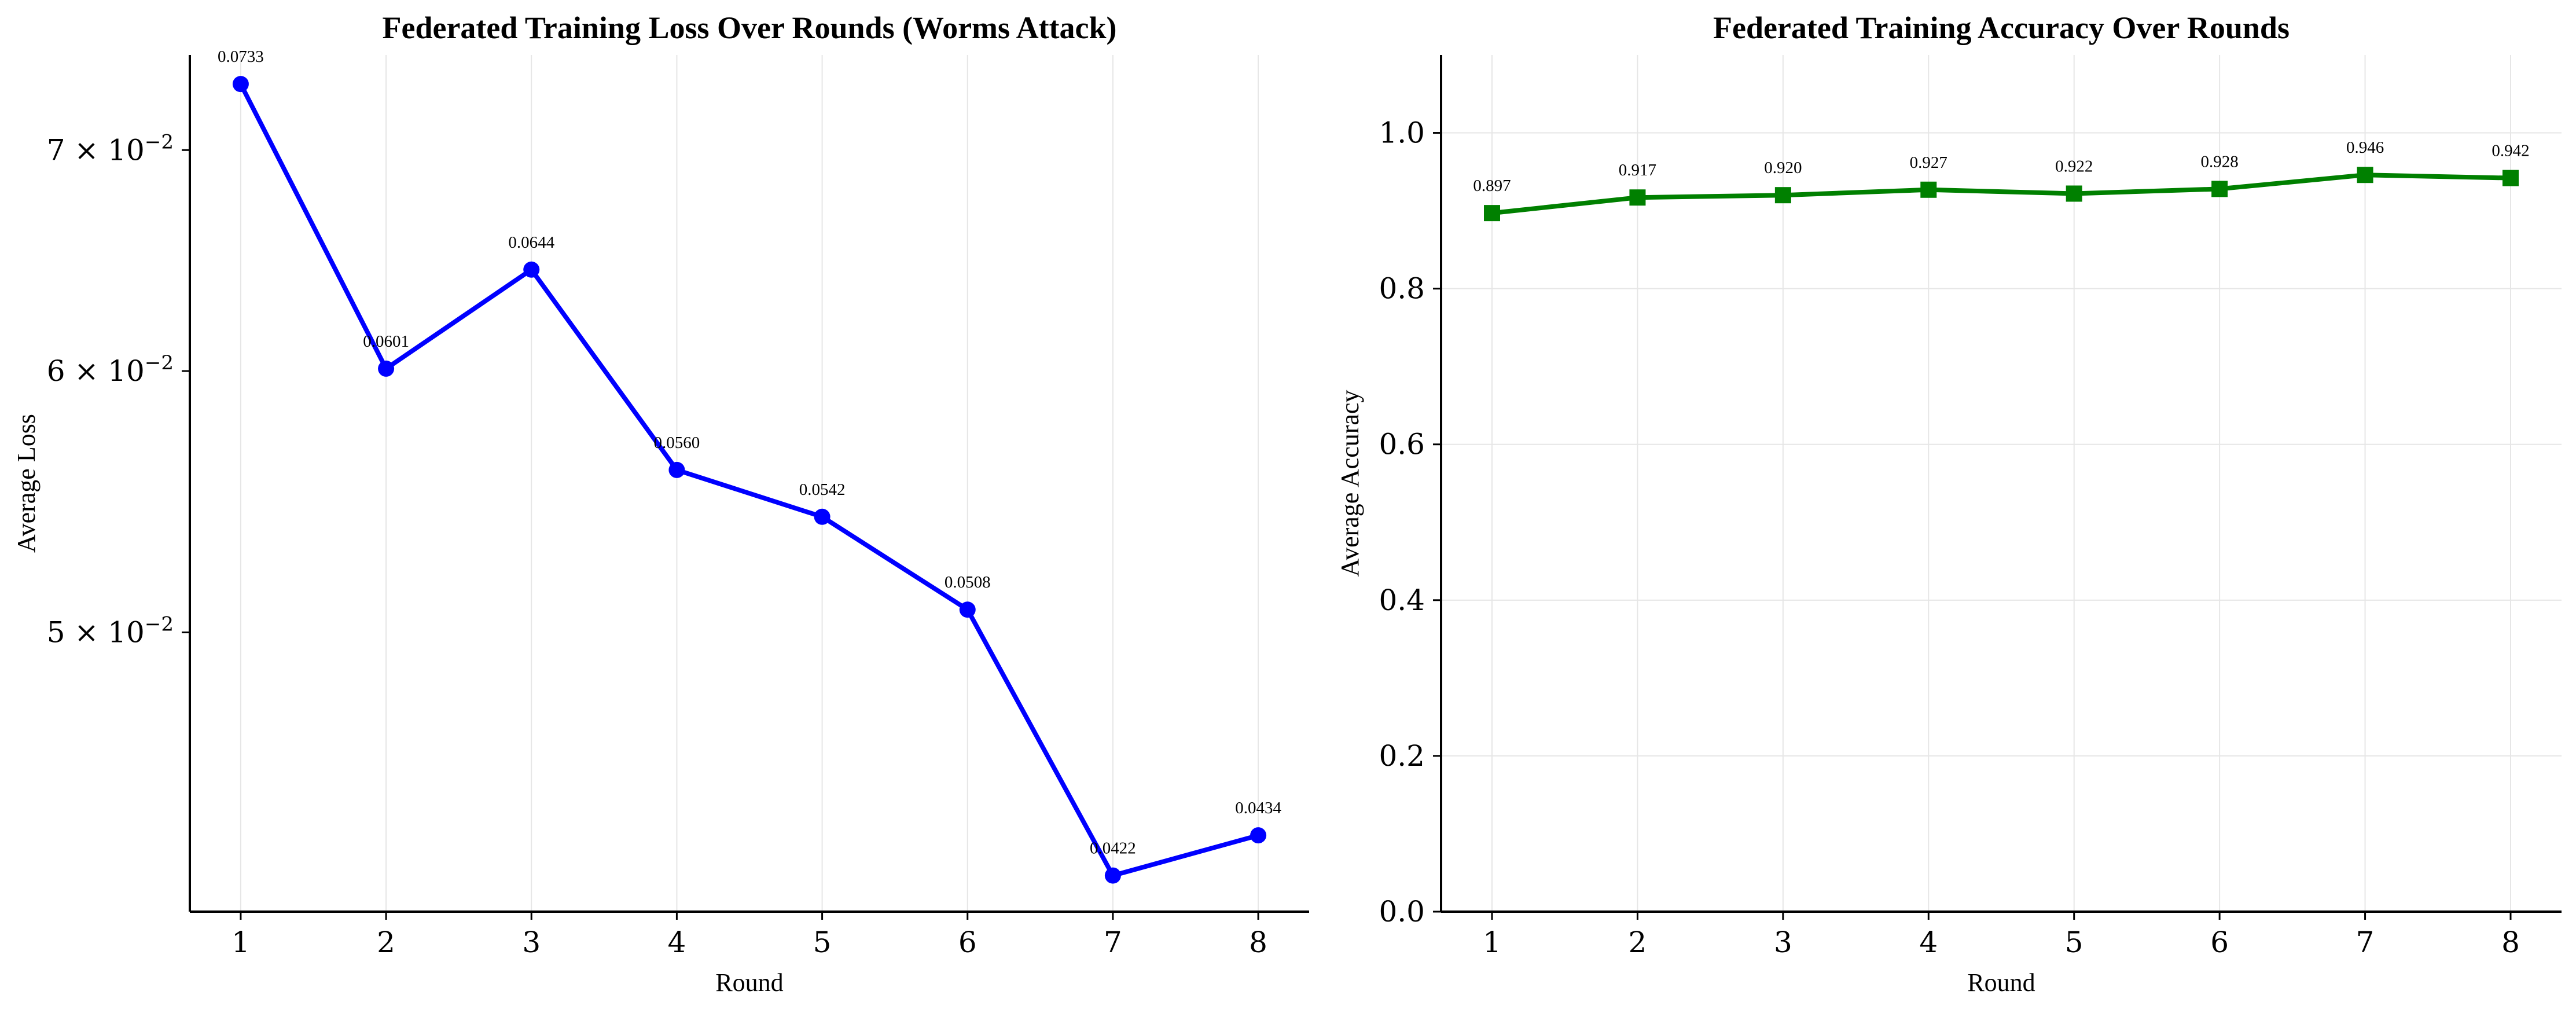 This screenshot has width=2576, height=1017. Describe the element at coordinates (1350, 483) in the screenshot. I see `y-axis-label: Average Accuracy` at that location.